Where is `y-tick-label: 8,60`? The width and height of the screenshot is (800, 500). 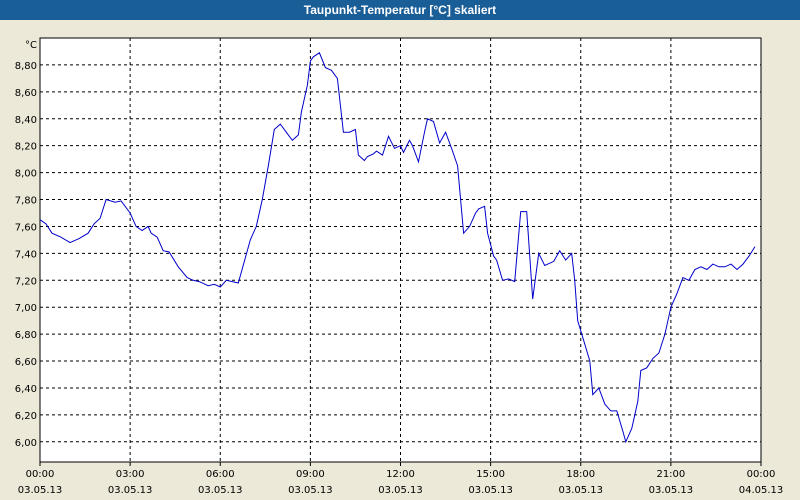
y-tick-label: 8,60 is located at coordinates (26, 93).